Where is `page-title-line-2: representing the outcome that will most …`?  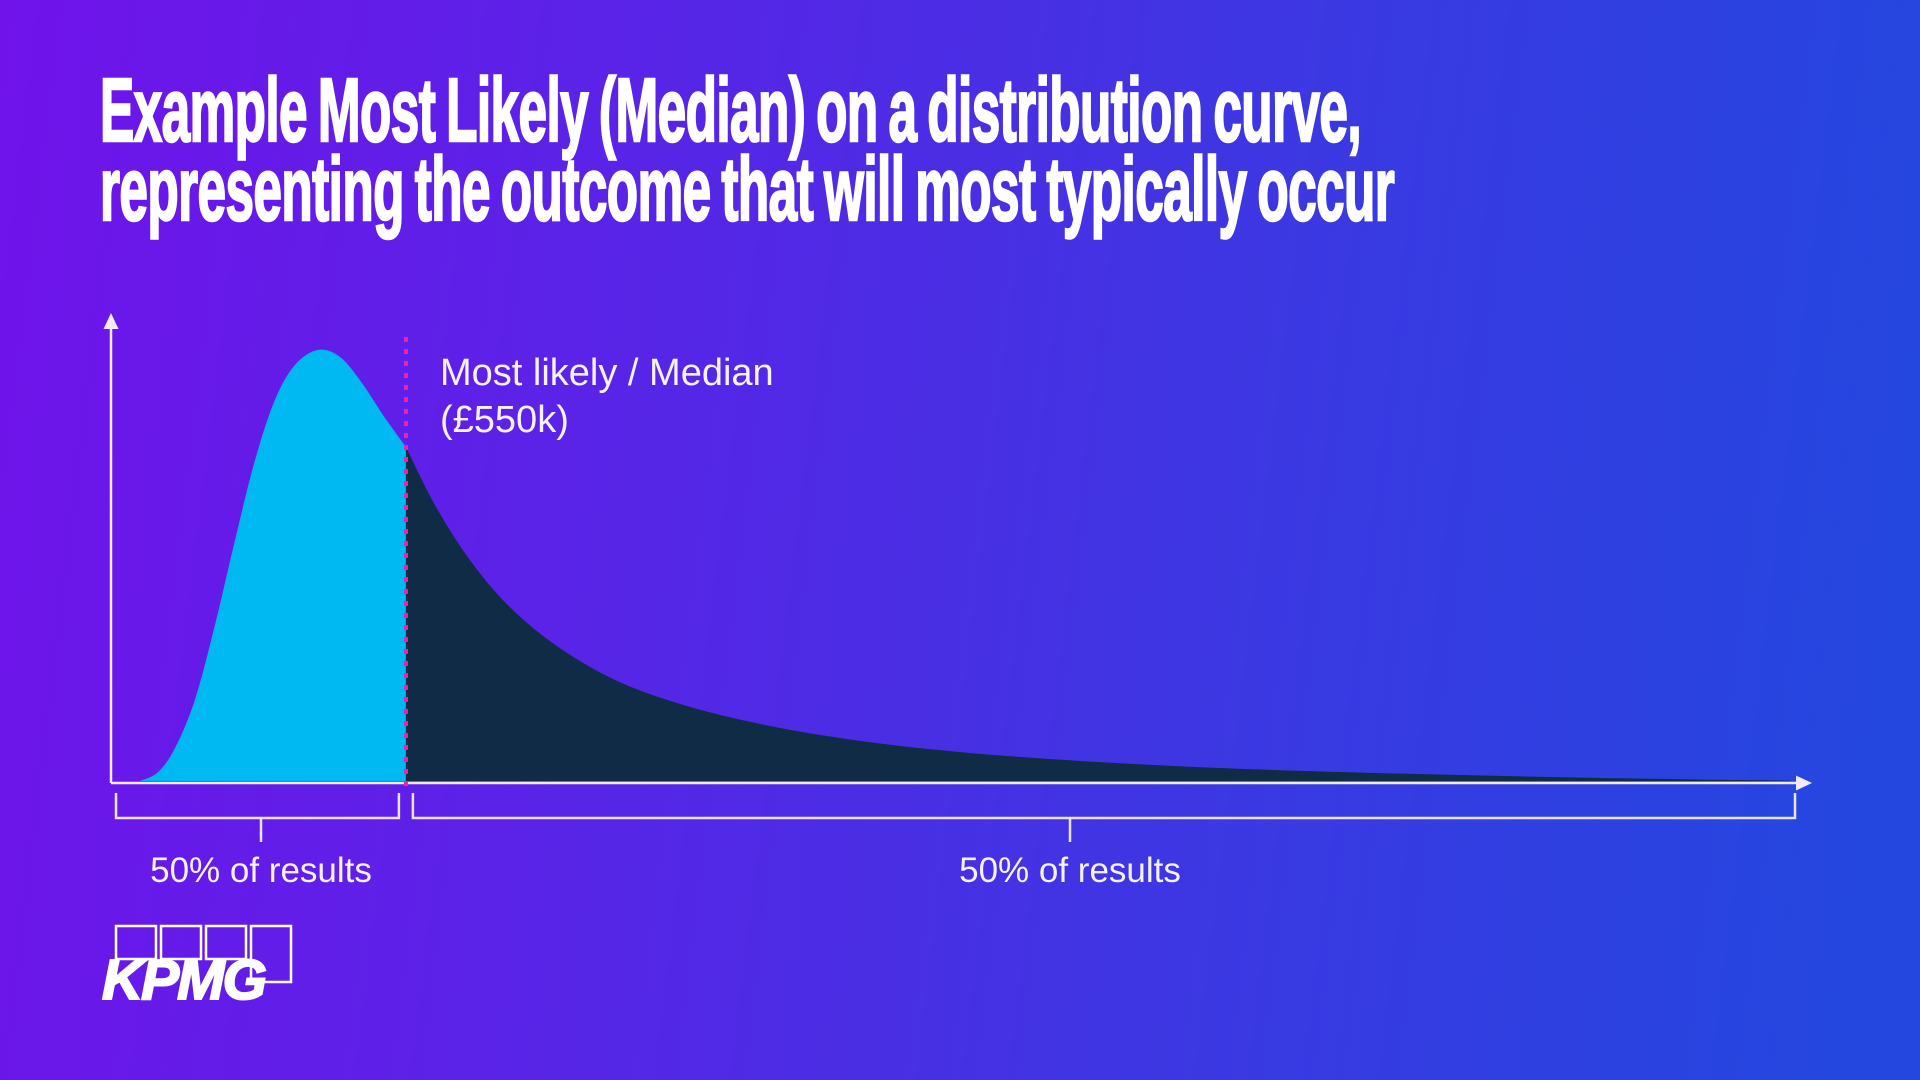
page-title-line-2: representing the outcome that will most … is located at coordinates (747, 190).